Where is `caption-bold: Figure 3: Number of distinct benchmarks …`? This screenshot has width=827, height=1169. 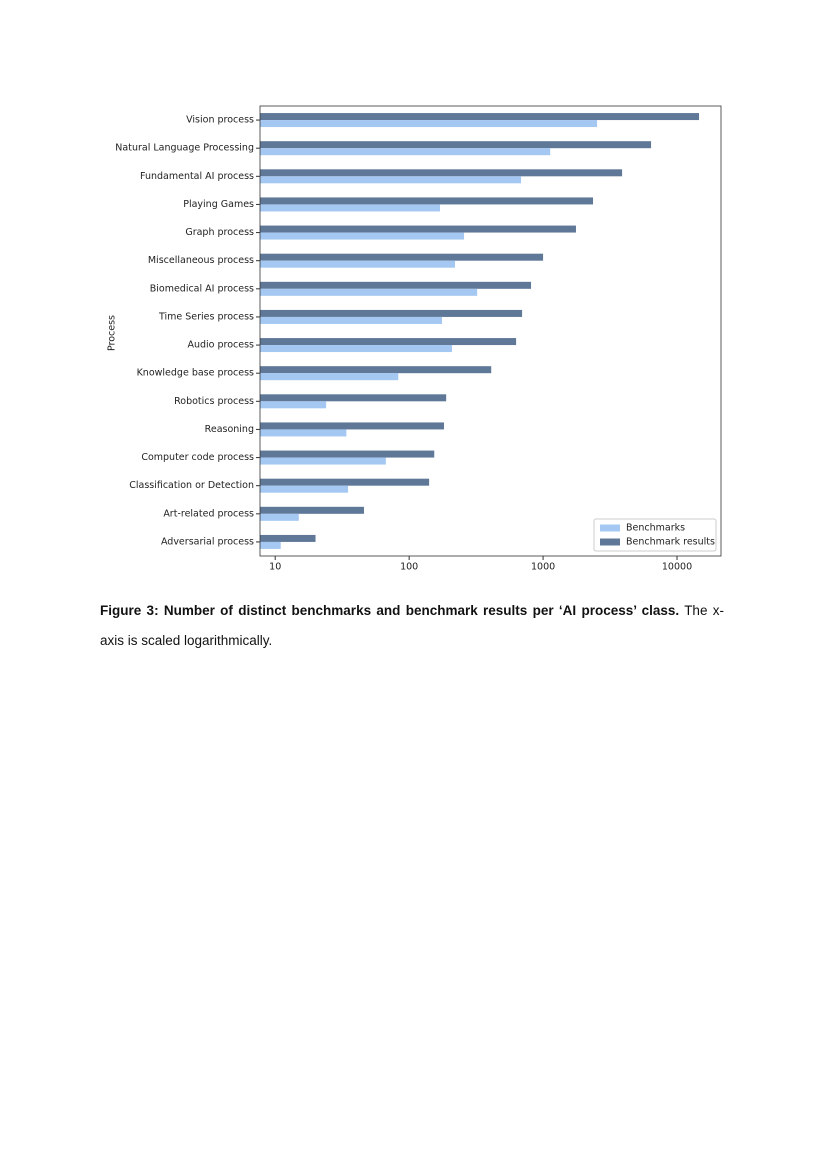 caption-bold: Figure 3: Number of distinct benchmarks … is located at coordinates (390, 610).